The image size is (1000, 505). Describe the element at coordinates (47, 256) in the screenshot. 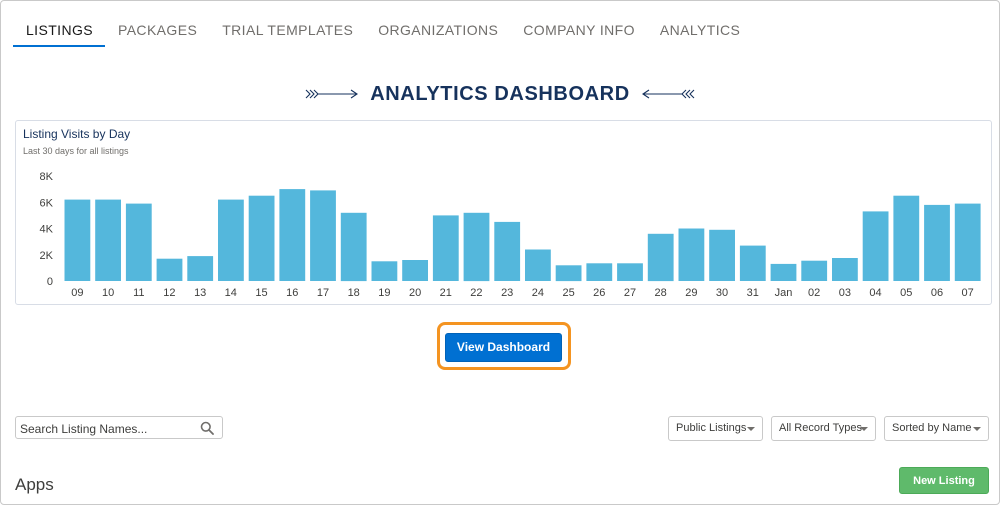

I see `y-tick-label: 2K` at that location.